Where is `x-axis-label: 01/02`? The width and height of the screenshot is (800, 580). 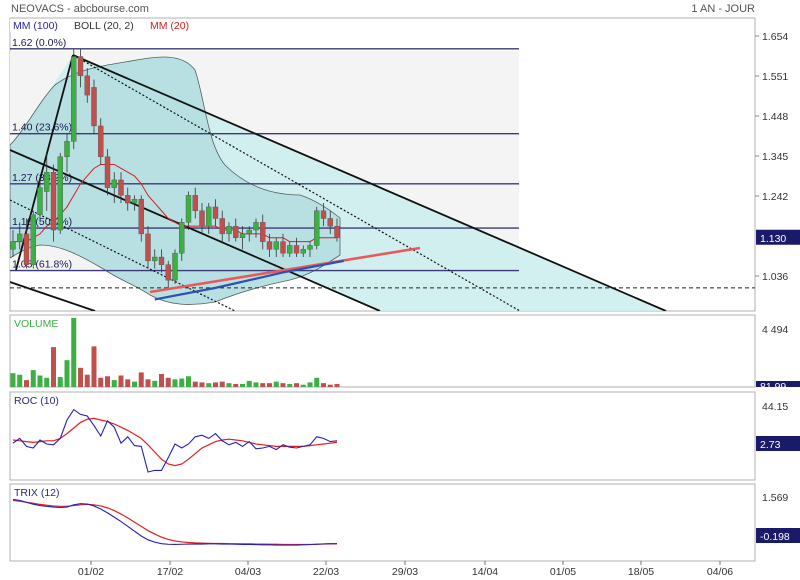 x-axis-label: 01/02 is located at coordinates (91, 572).